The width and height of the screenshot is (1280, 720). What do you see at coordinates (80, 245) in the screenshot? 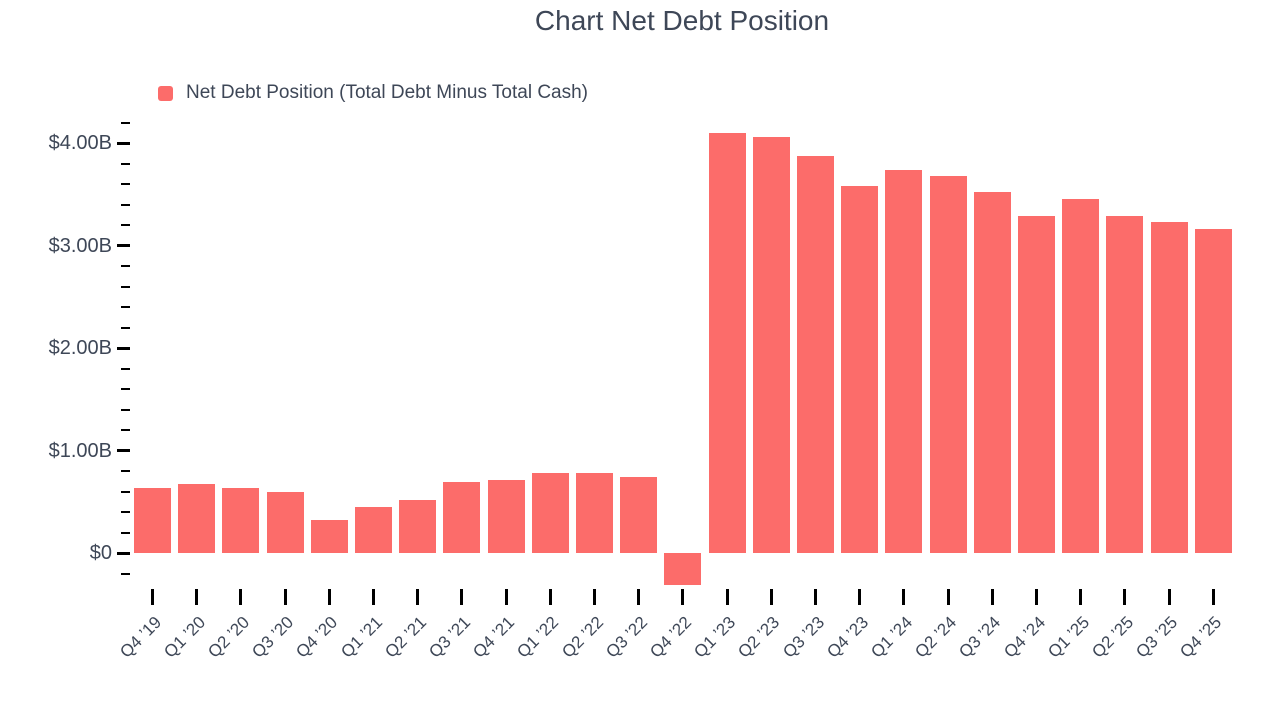
I see `y-axis-label: $3.00B` at bounding box center [80, 245].